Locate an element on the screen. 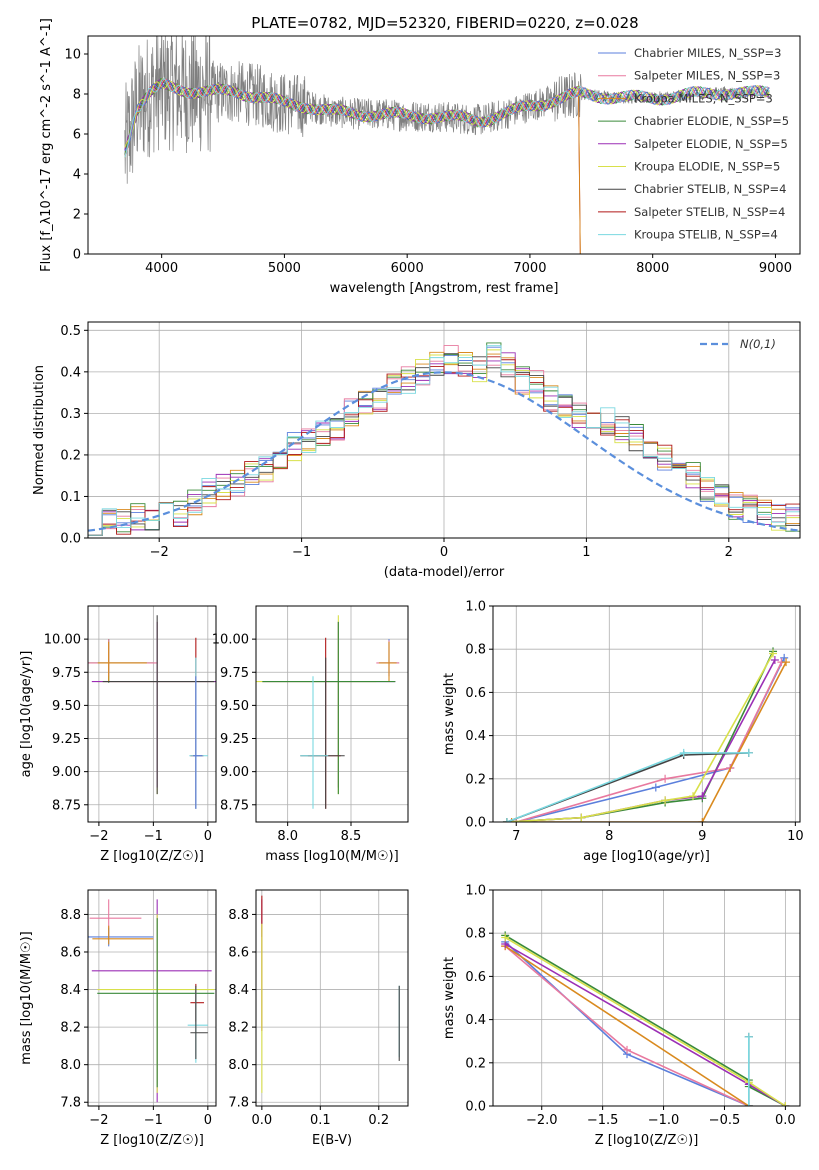 The width and height of the screenshot is (819, 1170). x-tick-label: 2 is located at coordinates (729, 552).